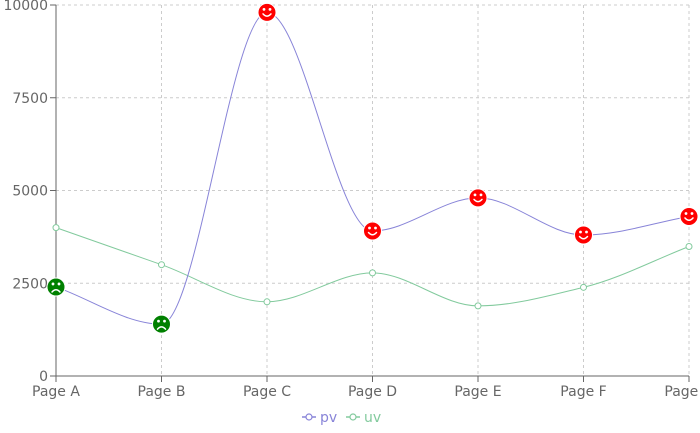 The width and height of the screenshot is (700, 433). I want to click on legend-item-pv: pv, so click(319, 418).